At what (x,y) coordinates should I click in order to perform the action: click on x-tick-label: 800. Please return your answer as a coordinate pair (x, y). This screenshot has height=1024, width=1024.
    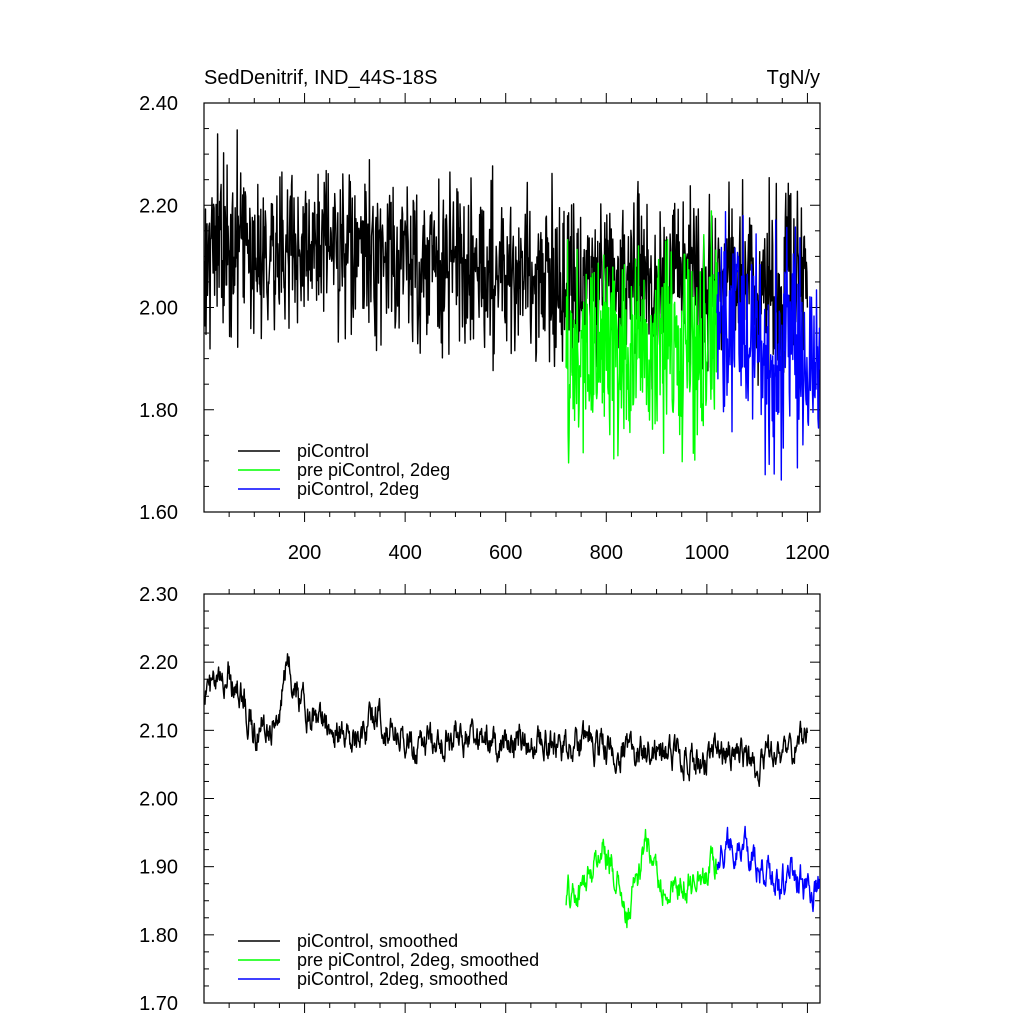
    Looking at the image, I should click on (606, 553).